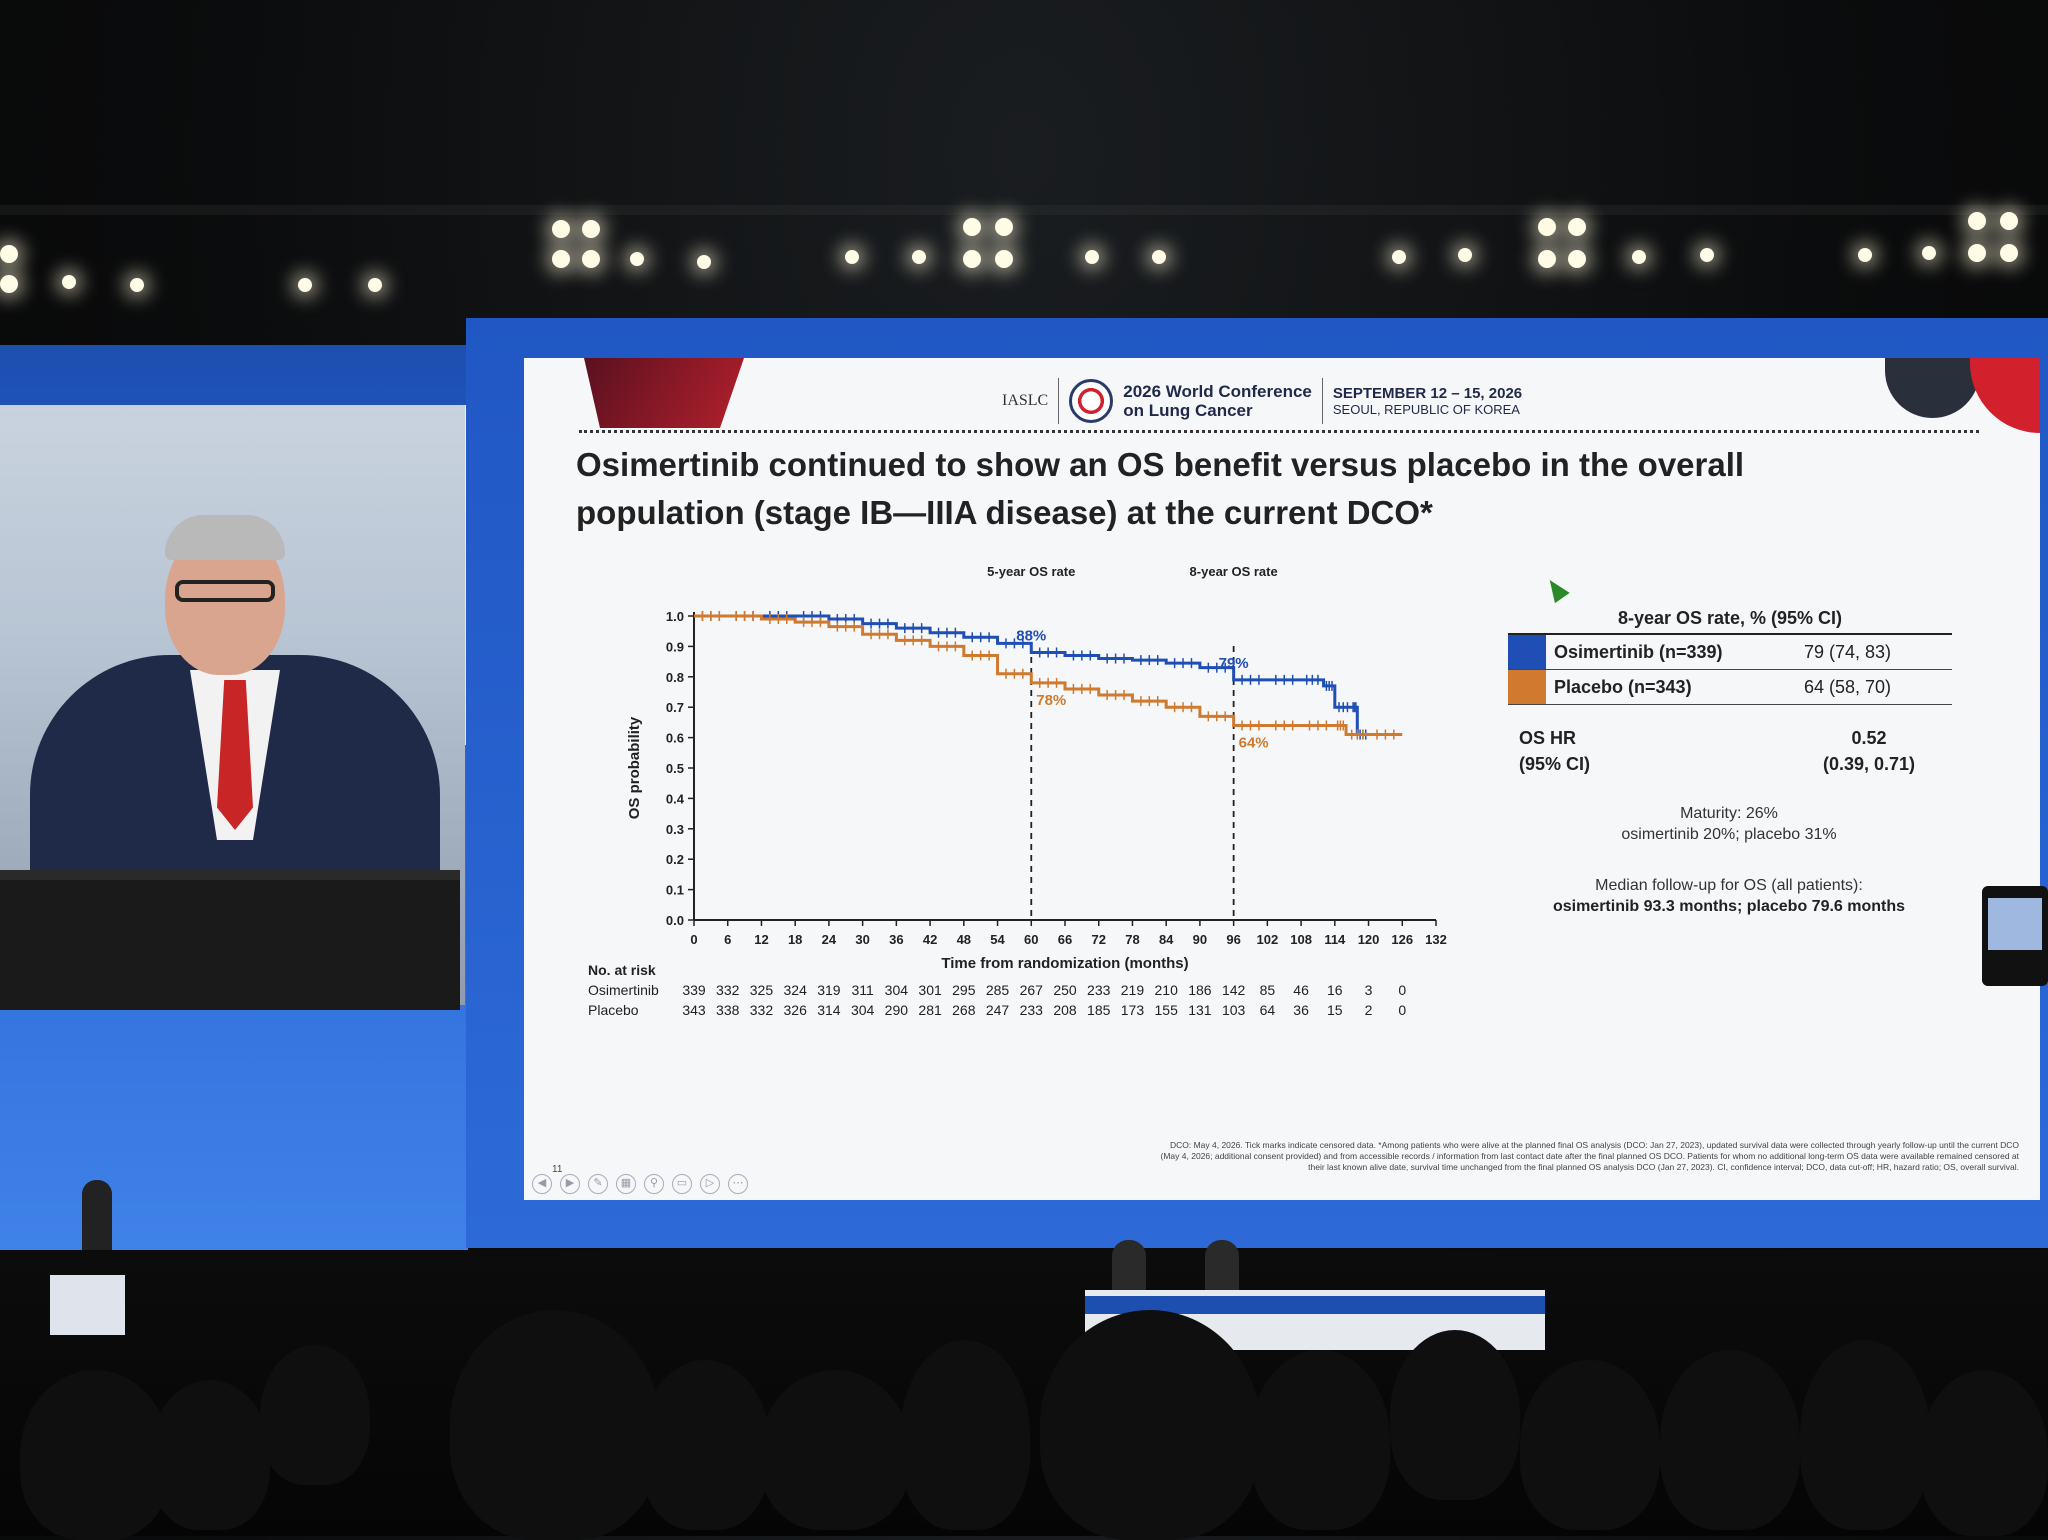 The image size is (2048, 1540). Describe the element at coordinates (796, 990) in the screenshot. I see `risk-cell: 324` at that location.